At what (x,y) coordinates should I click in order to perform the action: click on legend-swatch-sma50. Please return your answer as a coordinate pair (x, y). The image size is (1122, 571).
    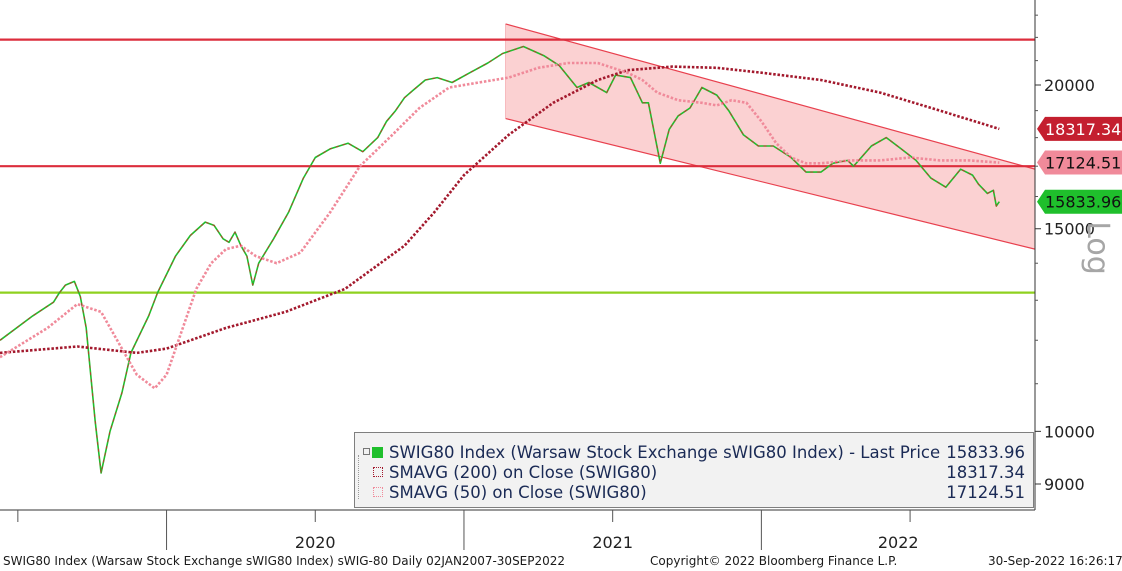
    Looking at the image, I should click on (378, 492).